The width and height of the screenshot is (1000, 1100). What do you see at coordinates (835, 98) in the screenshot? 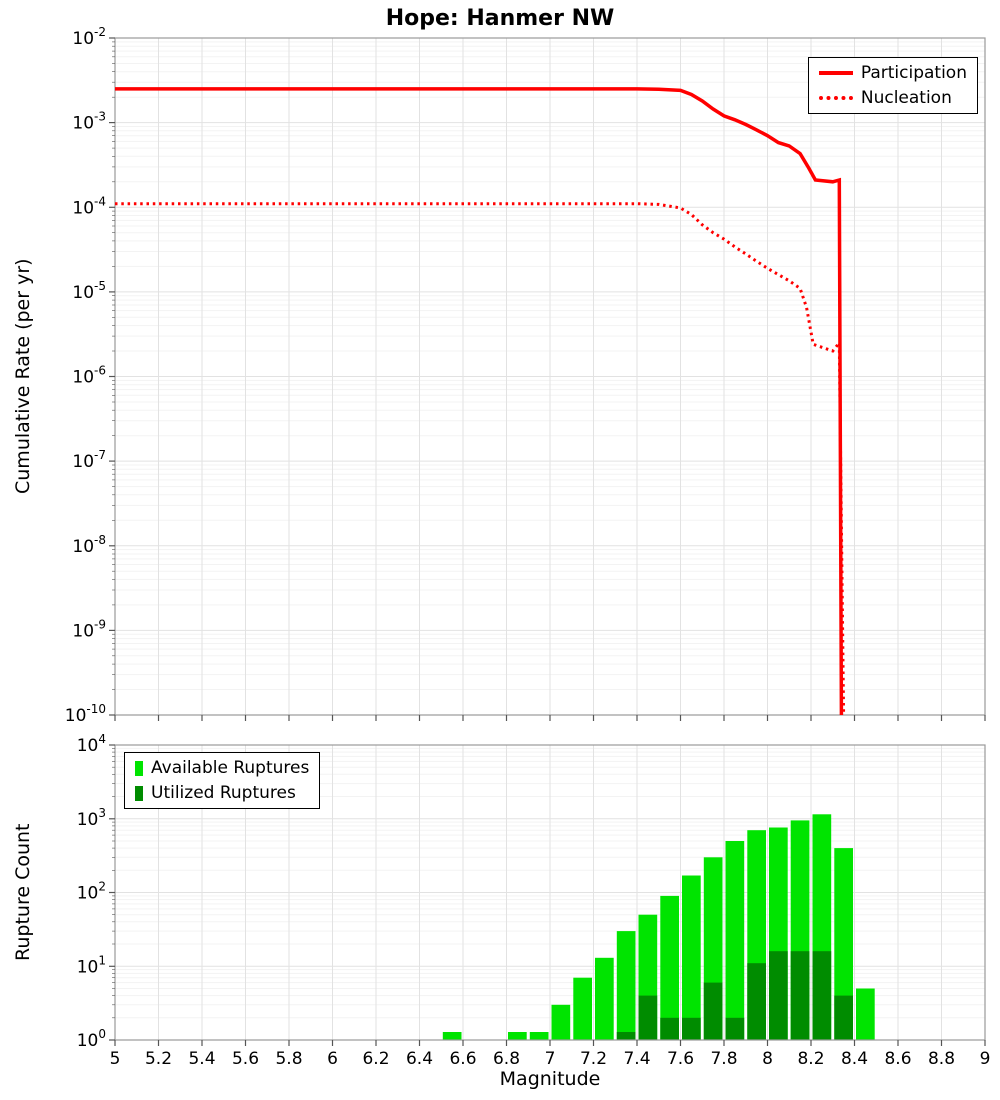
I see `nucleation-line-swatch` at bounding box center [835, 98].